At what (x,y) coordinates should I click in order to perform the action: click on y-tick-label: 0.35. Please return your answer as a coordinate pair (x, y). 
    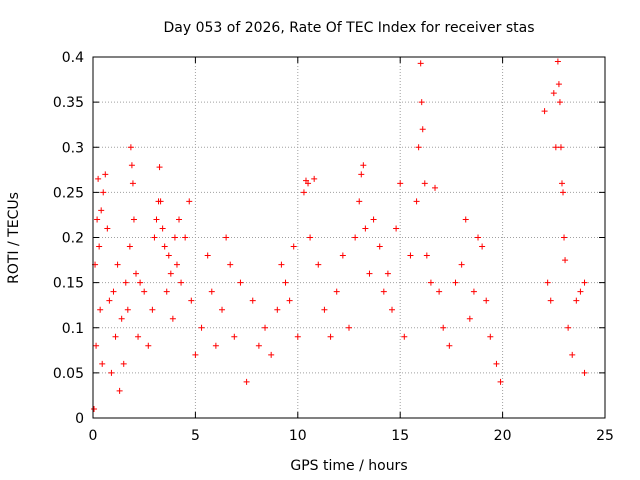
    Looking at the image, I should click on (68, 103).